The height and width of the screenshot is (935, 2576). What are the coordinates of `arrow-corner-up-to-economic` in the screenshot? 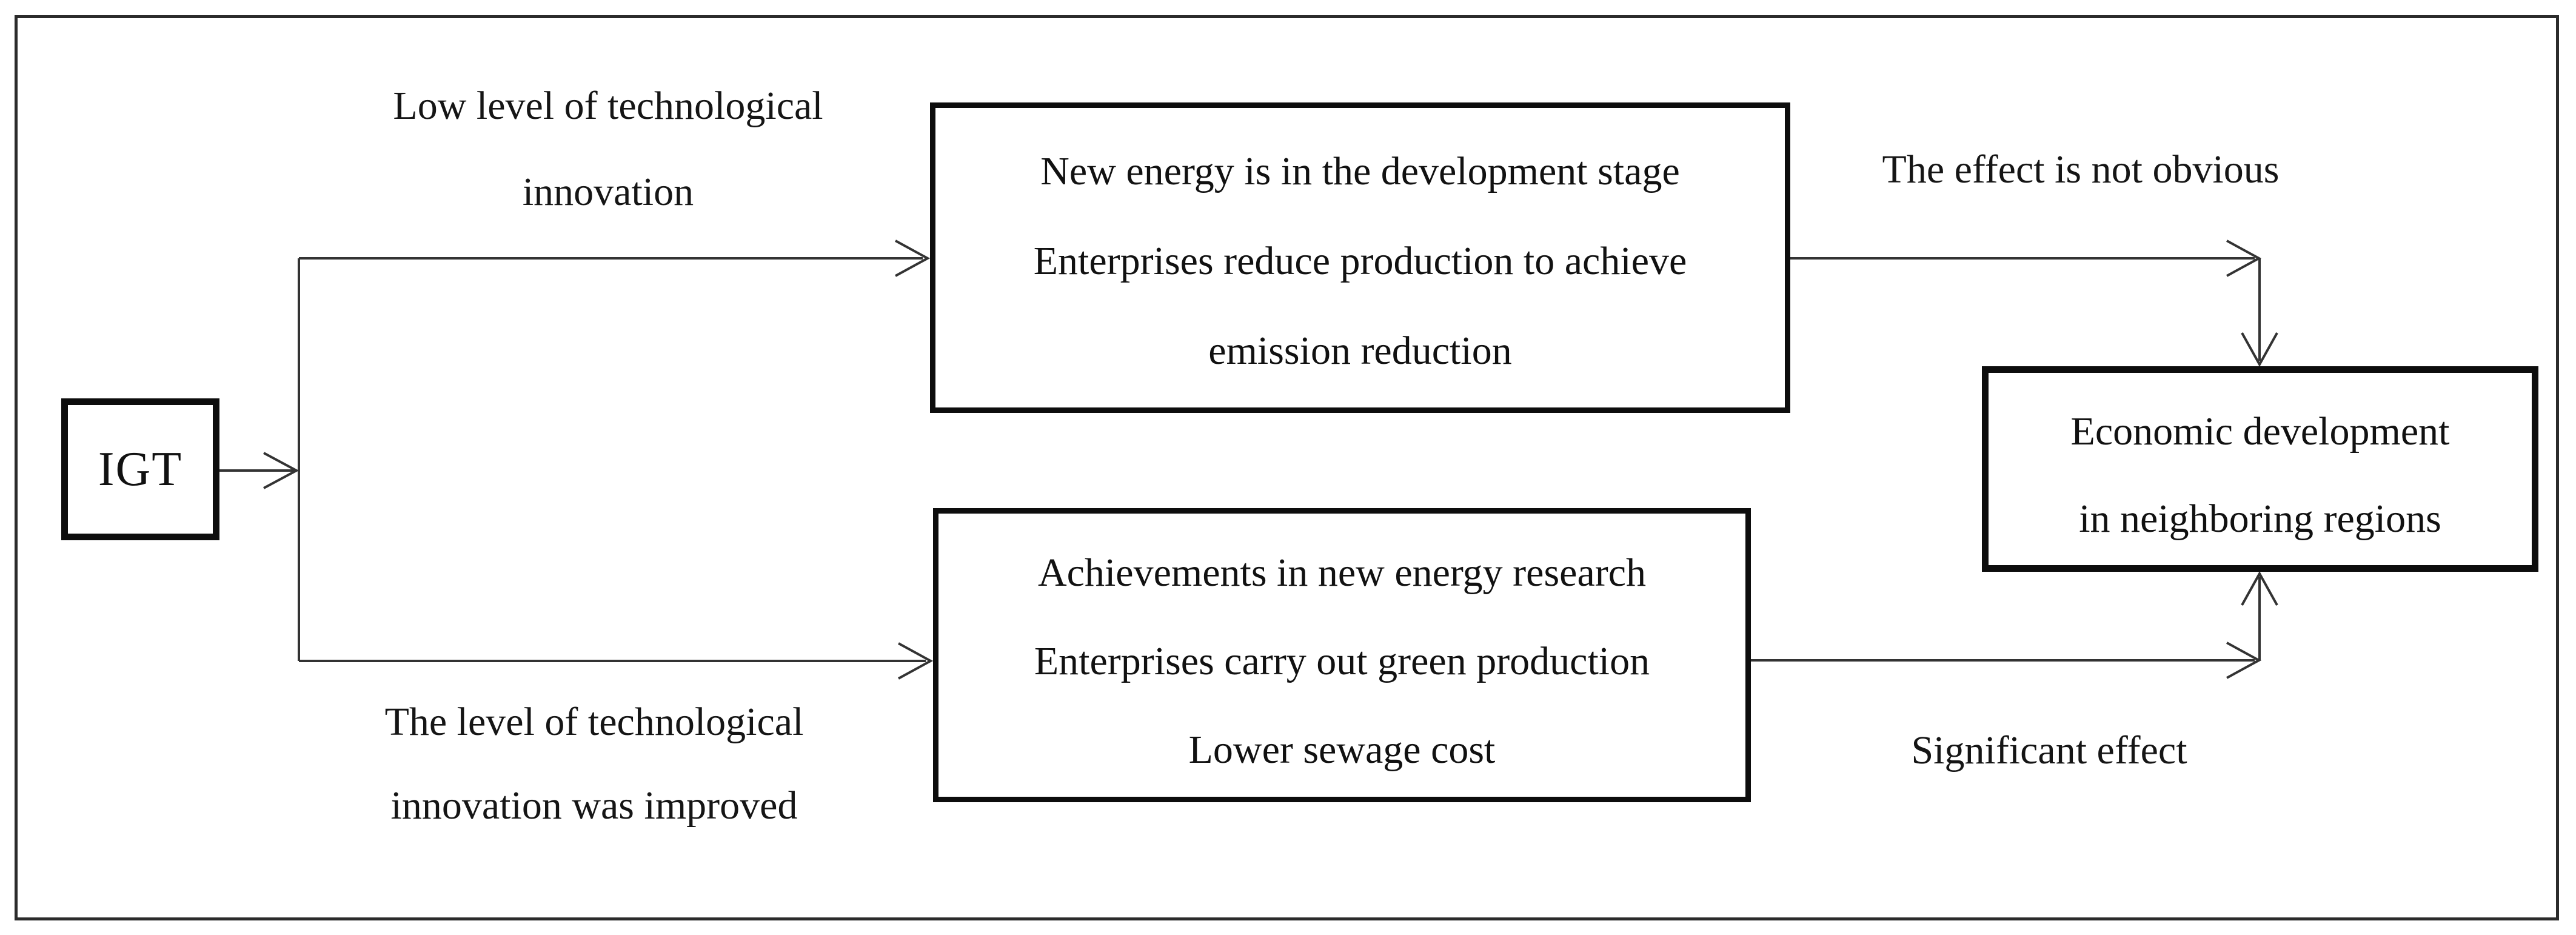 It's located at (2259, 615).